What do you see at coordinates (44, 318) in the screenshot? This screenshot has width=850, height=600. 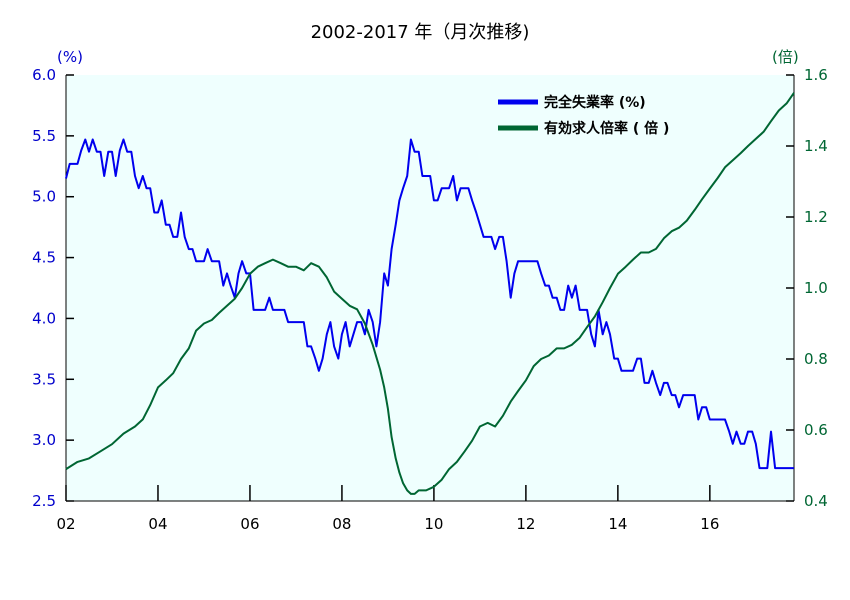 I see `y-left-tick-label: 4.0` at bounding box center [44, 318].